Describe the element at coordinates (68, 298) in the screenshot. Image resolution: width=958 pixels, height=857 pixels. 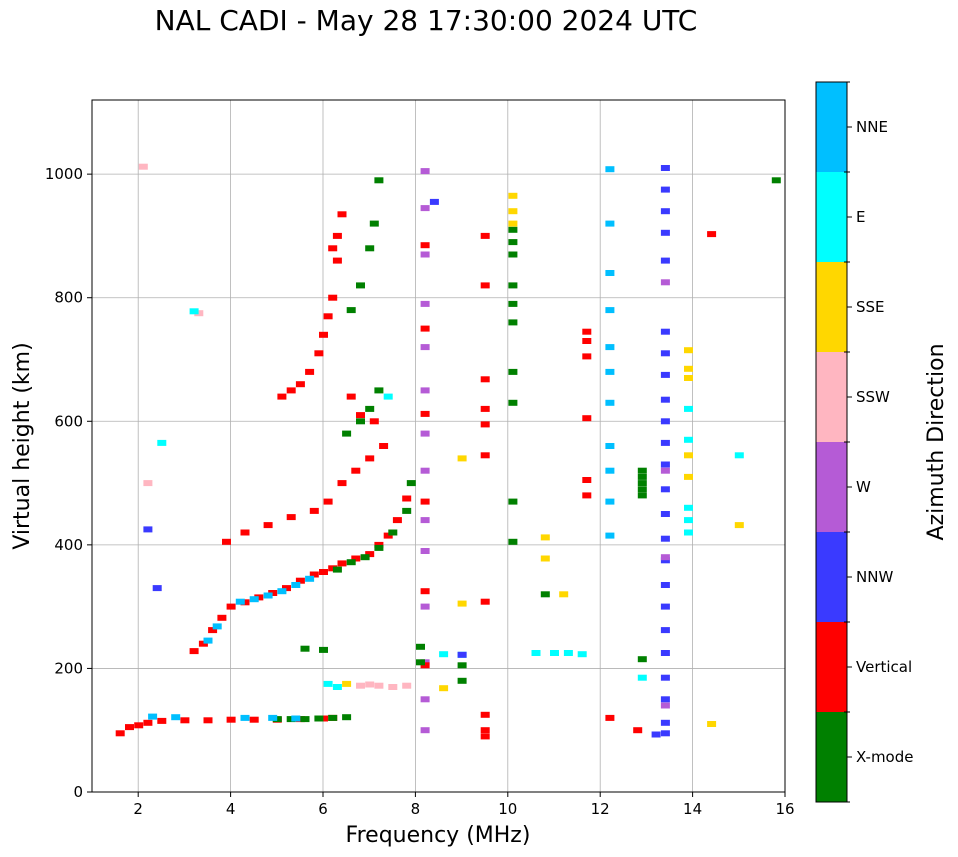
I see `y-tick-label: 800` at that location.